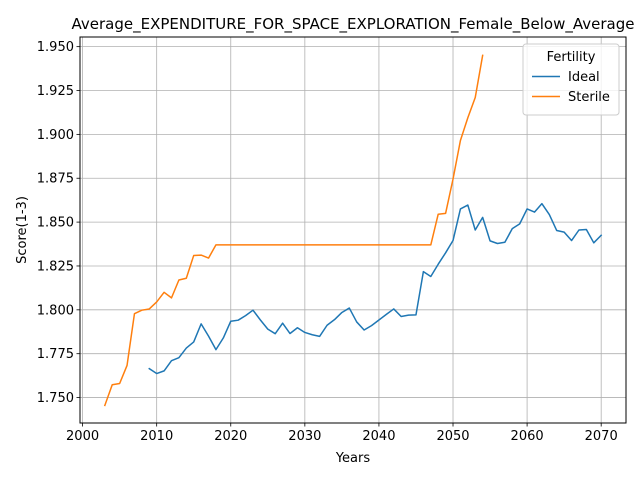  What do you see at coordinates (584, 77) in the screenshot?
I see `legend-entry-ideal: Ideal` at bounding box center [584, 77].